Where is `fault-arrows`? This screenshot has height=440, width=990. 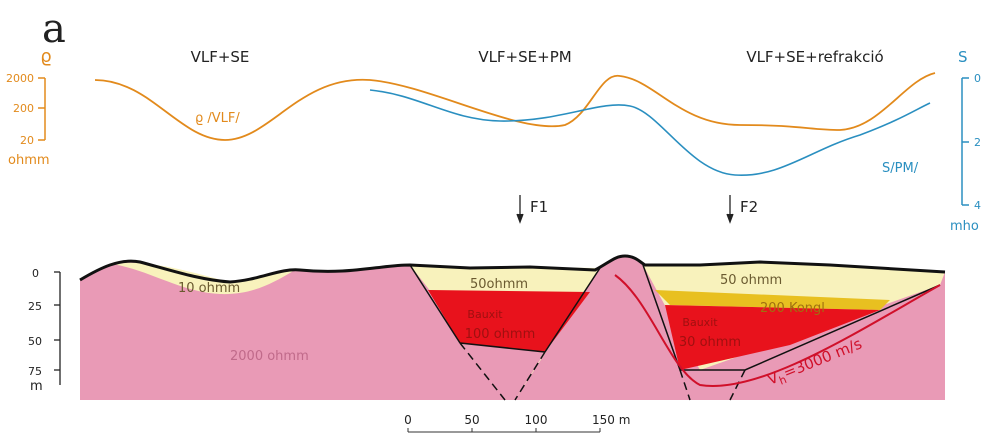 fault-arrows is located at coordinates (625, 209).